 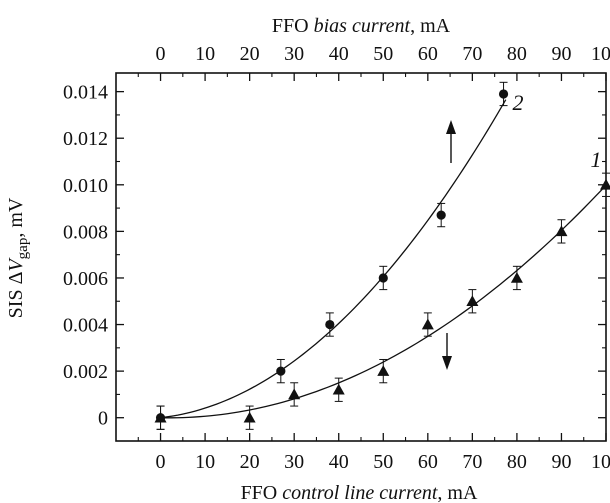 What do you see at coordinates (16, 294) in the screenshot?
I see `y-axis-title-prefix: SIS Δ` at bounding box center [16, 294].